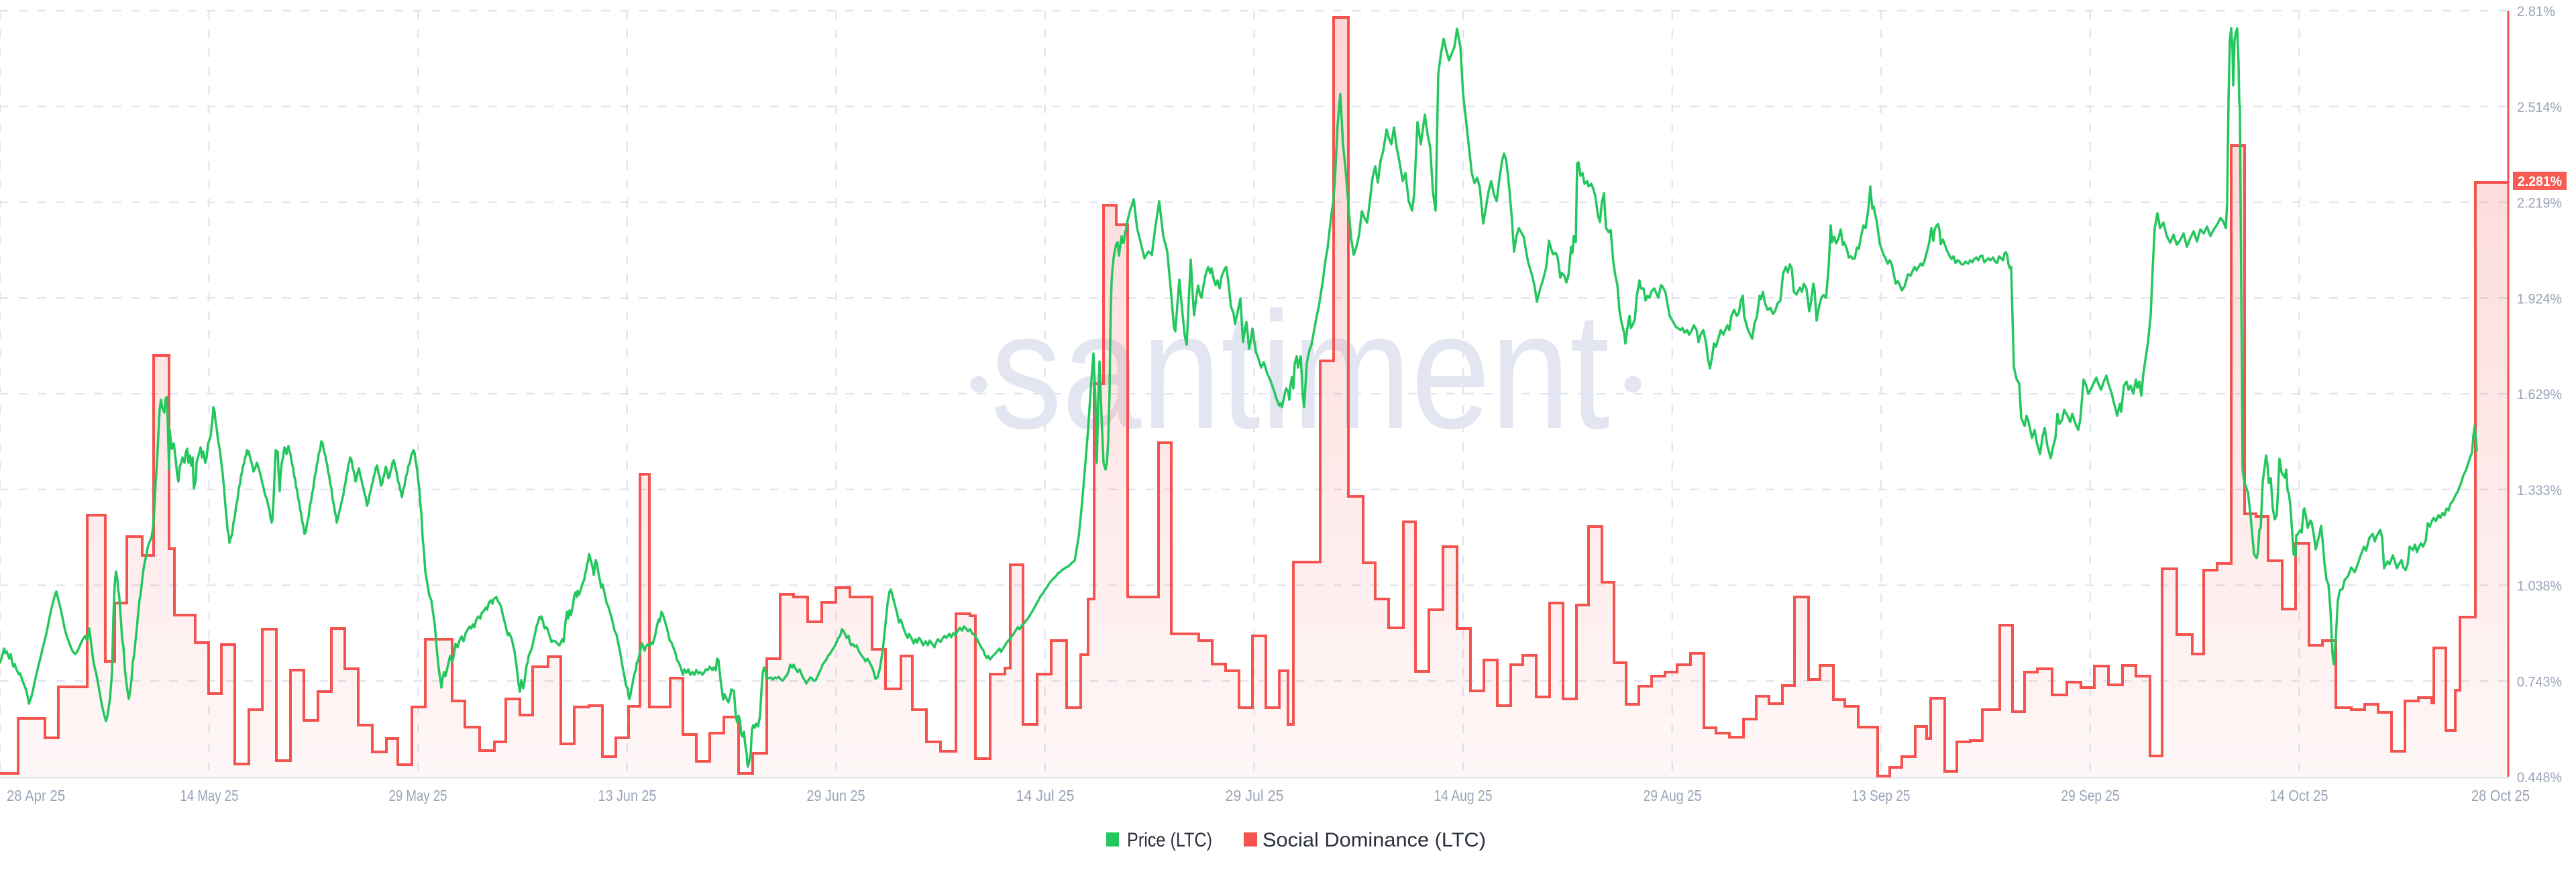 Image resolution: width=2576 pixels, height=872 pixels. I want to click on svg-text: 28 Oct 25, so click(2500, 795).